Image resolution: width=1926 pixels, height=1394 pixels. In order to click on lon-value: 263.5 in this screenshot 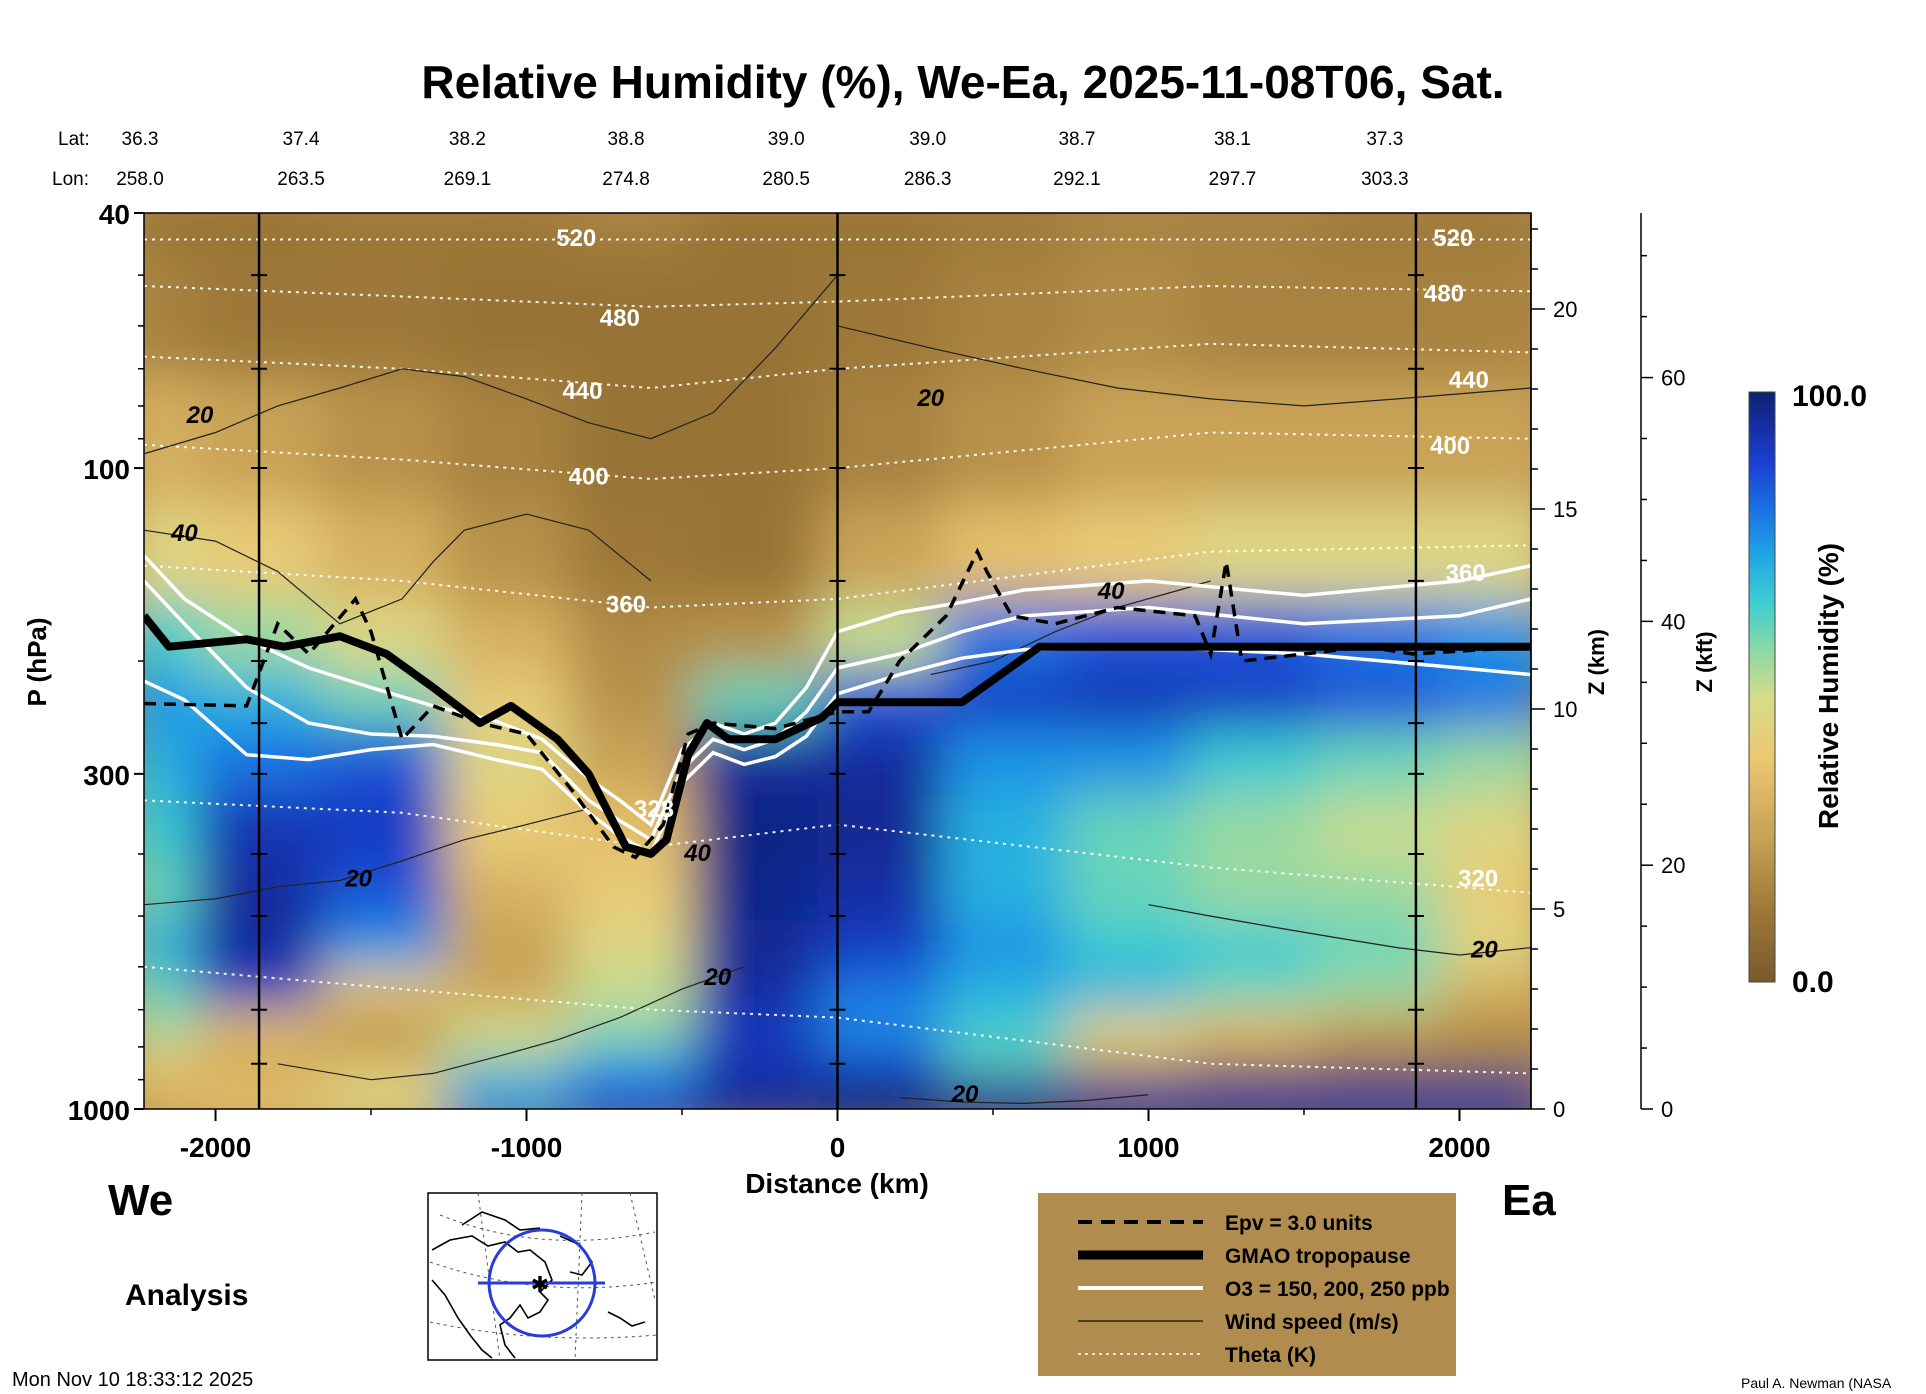, I will do `click(301, 179)`.